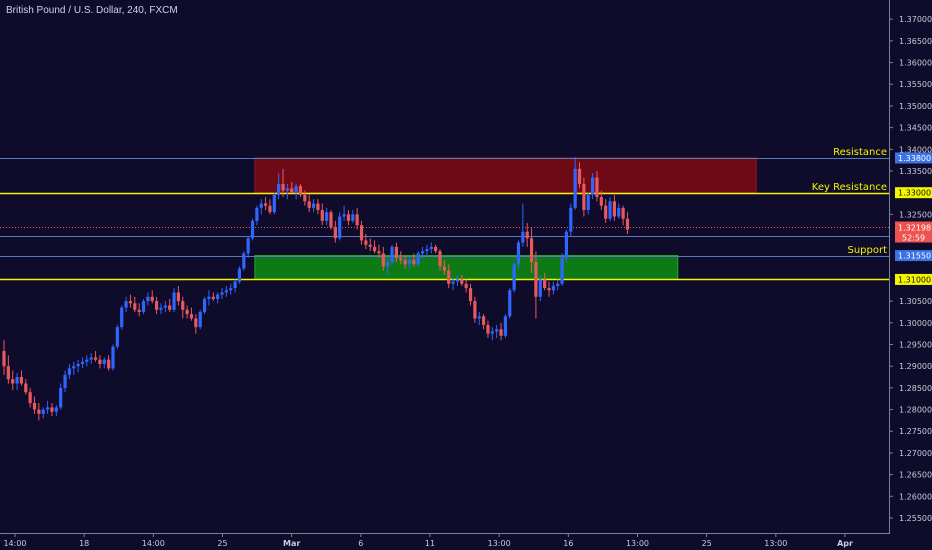 This screenshot has width=932, height=550. I want to click on price-tick-label: 1.35500, so click(915, 84).